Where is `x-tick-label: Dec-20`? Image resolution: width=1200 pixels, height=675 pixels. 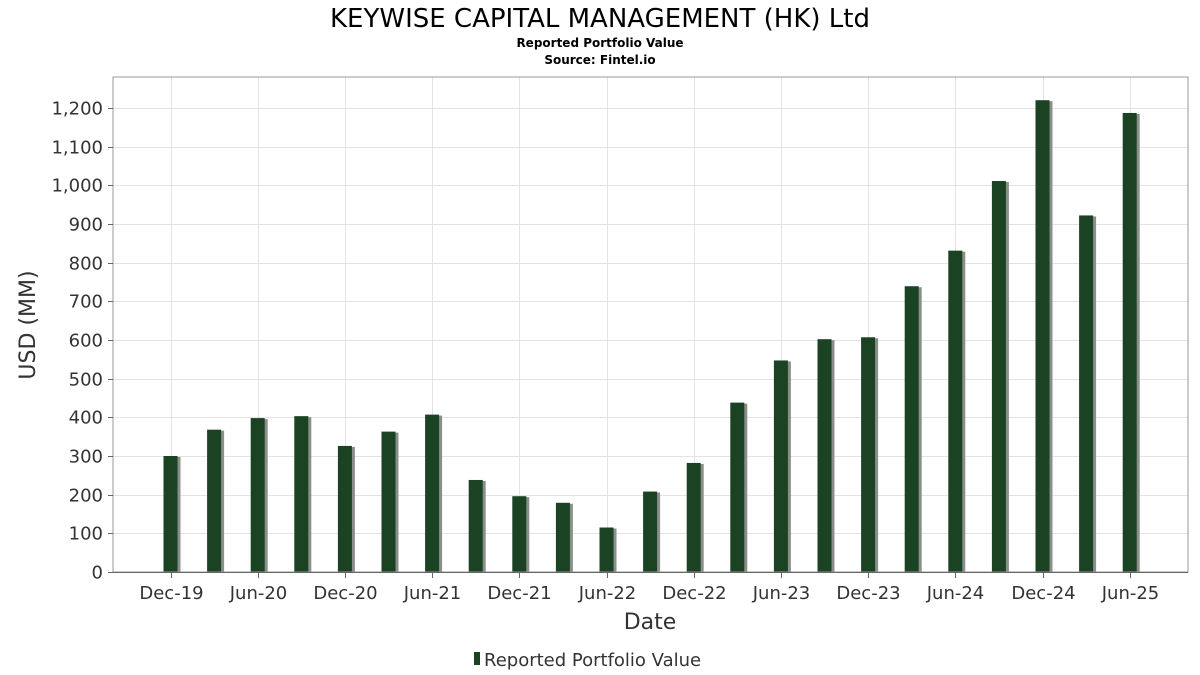 x-tick-label: Dec-20 is located at coordinates (345, 593).